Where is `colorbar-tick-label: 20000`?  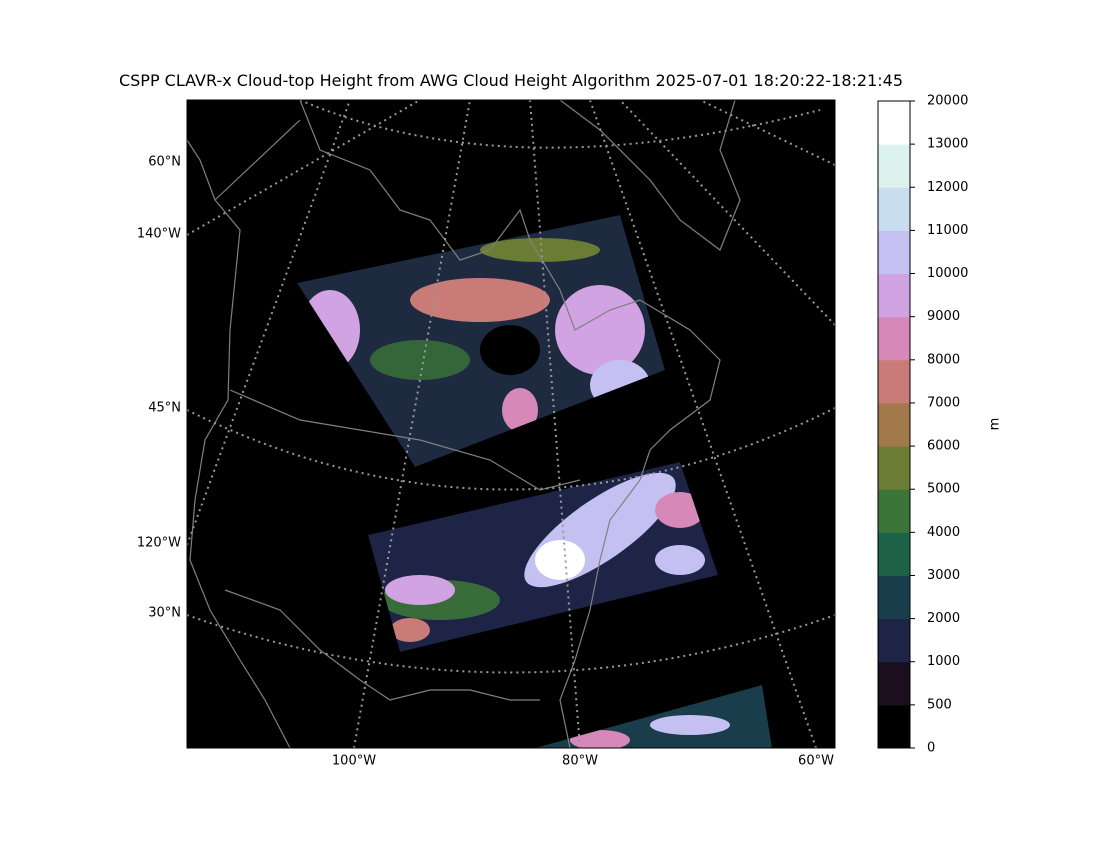
colorbar-tick-label: 20000 is located at coordinates (947, 101).